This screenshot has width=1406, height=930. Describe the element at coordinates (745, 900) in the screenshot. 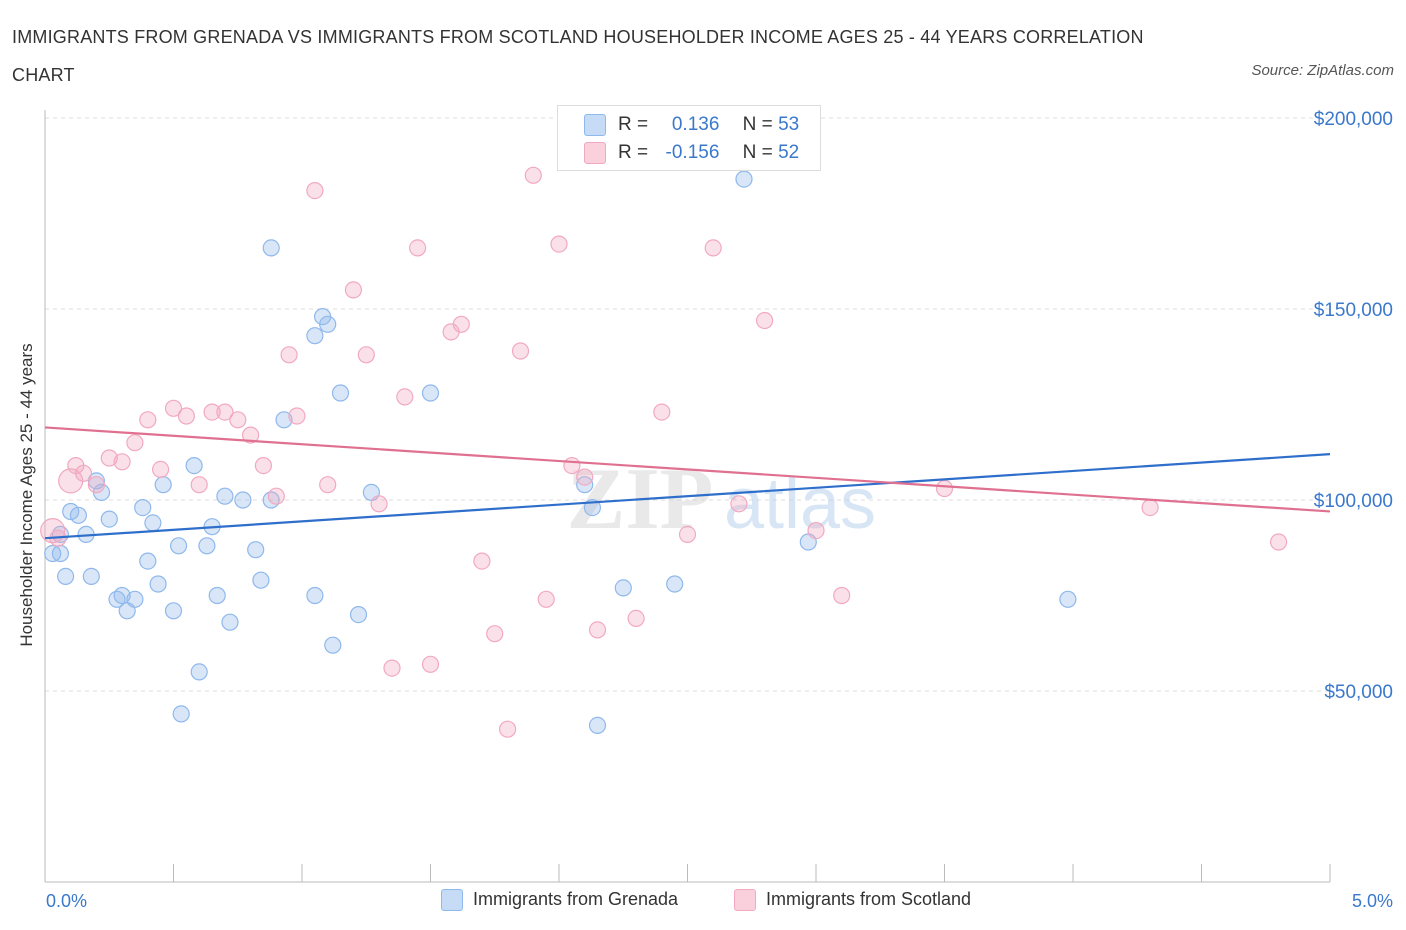

I see `legend-scotland-swatch` at that location.